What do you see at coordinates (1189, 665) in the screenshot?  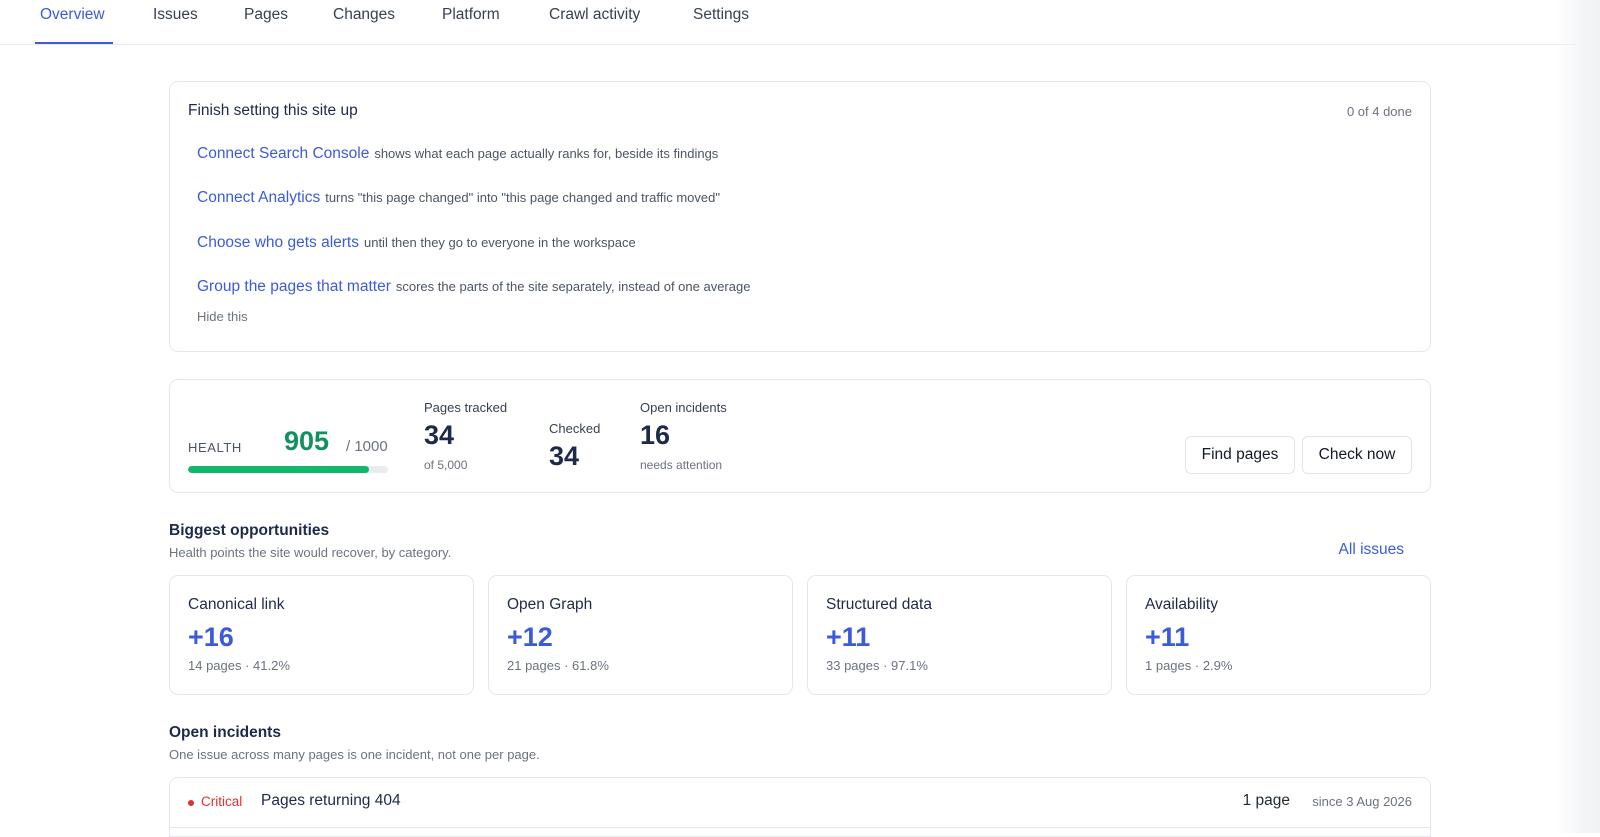 I see `opportunity-meta: 1 pages · 2.9%` at bounding box center [1189, 665].